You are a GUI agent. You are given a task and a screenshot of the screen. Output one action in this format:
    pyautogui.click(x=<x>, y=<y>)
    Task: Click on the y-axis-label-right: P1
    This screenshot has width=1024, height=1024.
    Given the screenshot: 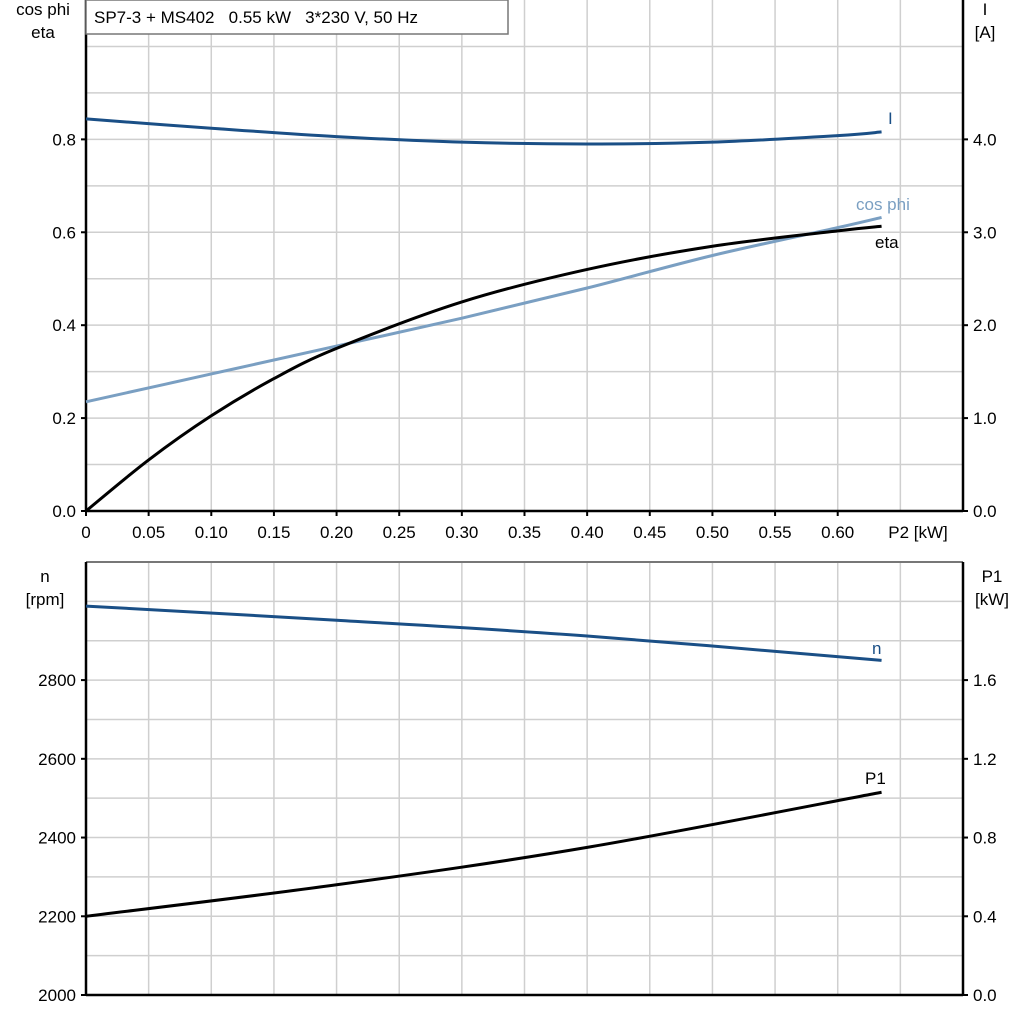 What is the action you would take?
    pyautogui.click(x=992, y=576)
    